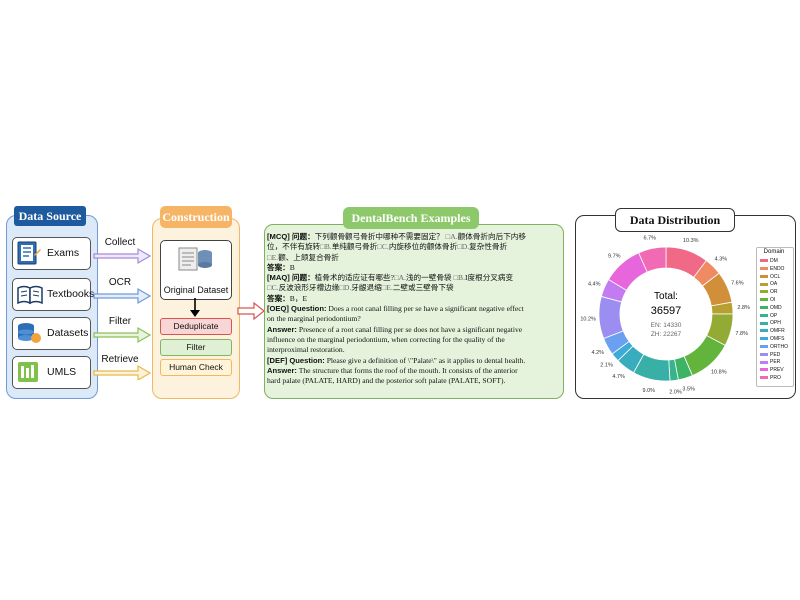  I want to click on legend-item-ortho: ORTHO, so click(774, 347).